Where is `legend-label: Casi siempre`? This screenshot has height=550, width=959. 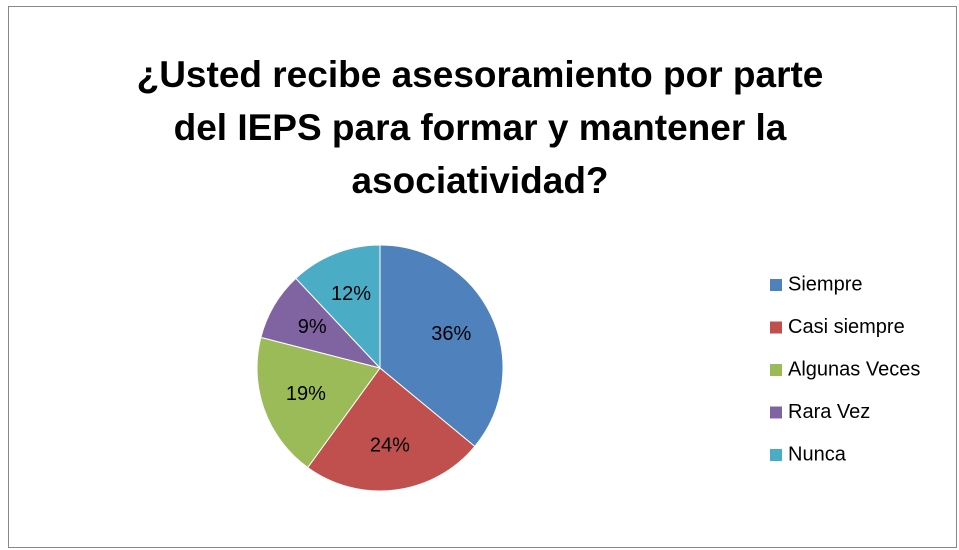 legend-label: Casi siempre is located at coordinates (846, 327).